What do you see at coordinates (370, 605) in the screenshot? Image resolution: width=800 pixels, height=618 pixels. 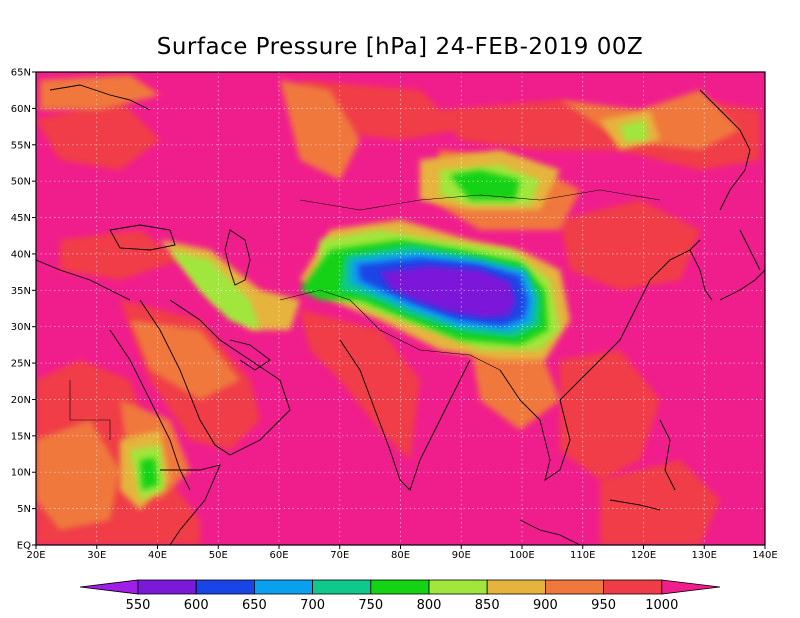 I see `colorbar-label: 750` at bounding box center [370, 605].